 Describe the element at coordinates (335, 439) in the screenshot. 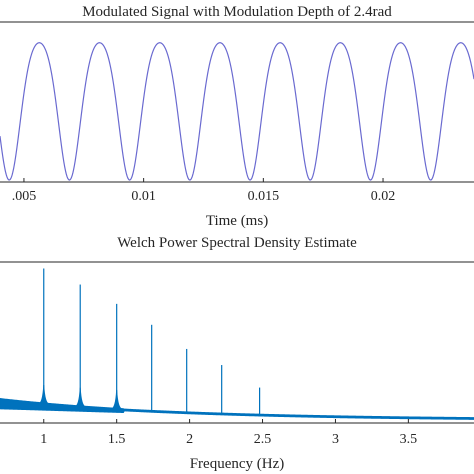

I see `bottom-x-tick-label: 3` at that location.